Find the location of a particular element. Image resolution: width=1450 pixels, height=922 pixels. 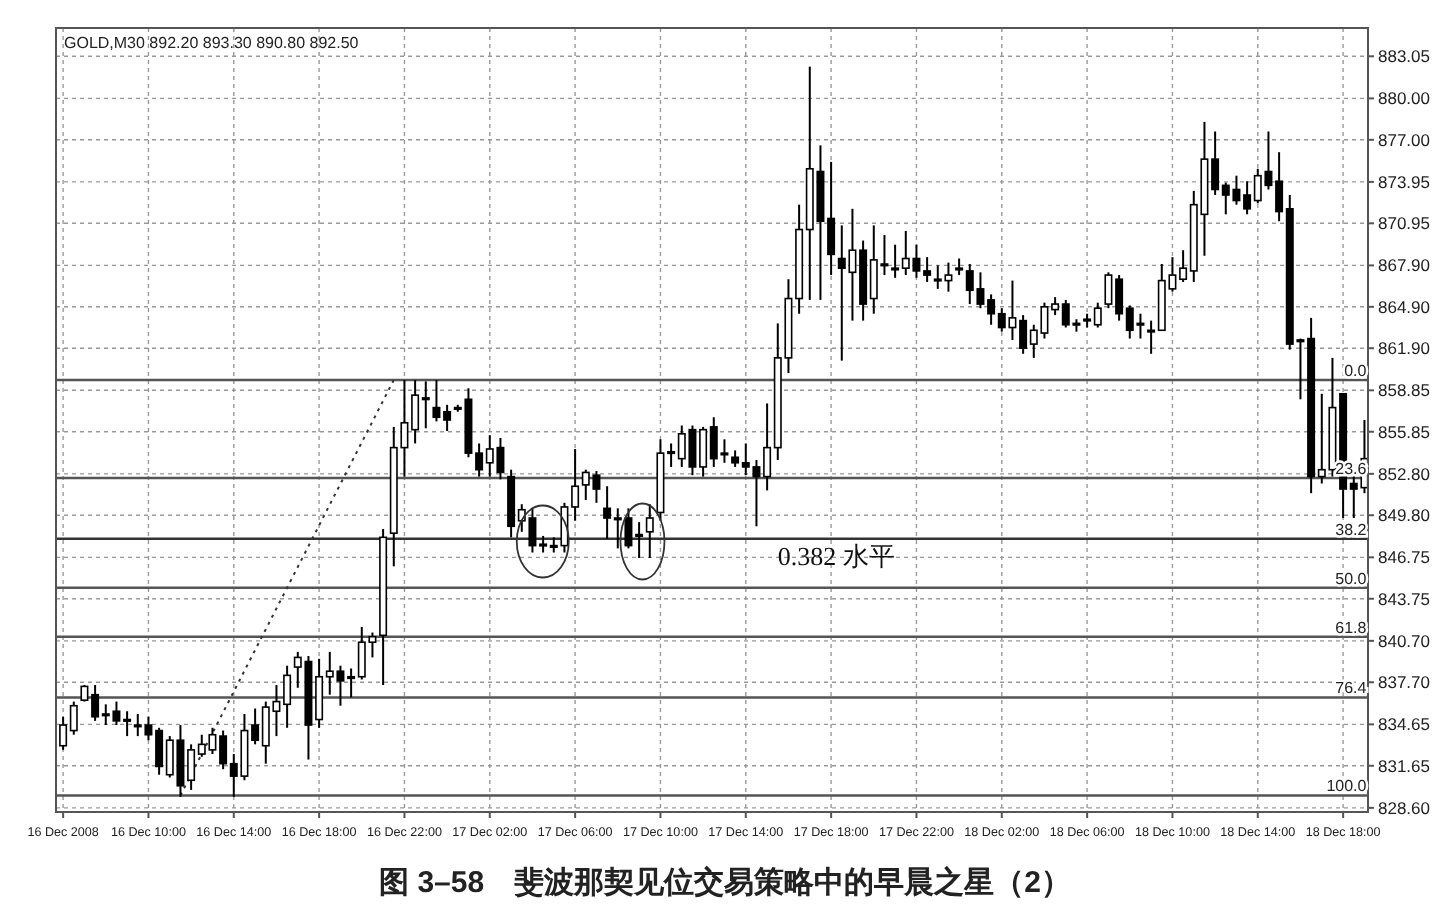

y-tick-label: 870.95 is located at coordinates (1404, 223).